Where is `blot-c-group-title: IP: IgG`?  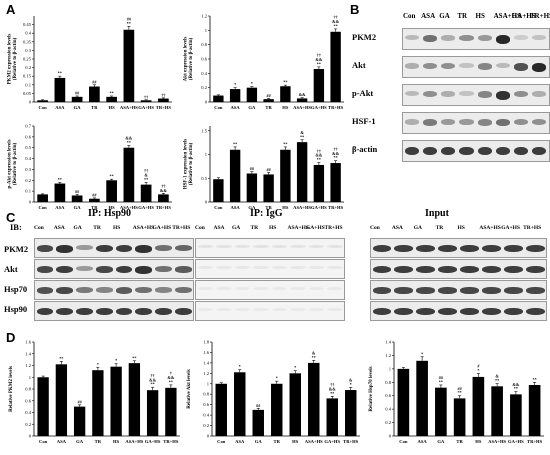 blot-c-group-title: IP: IgG is located at coordinates (266, 213).